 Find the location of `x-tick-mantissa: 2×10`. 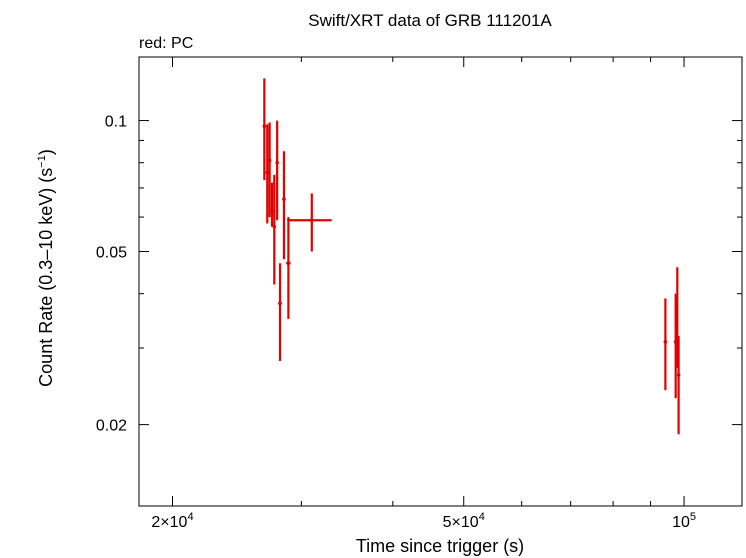

x-tick-mantissa: 2×10 is located at coordinates (169, 522).